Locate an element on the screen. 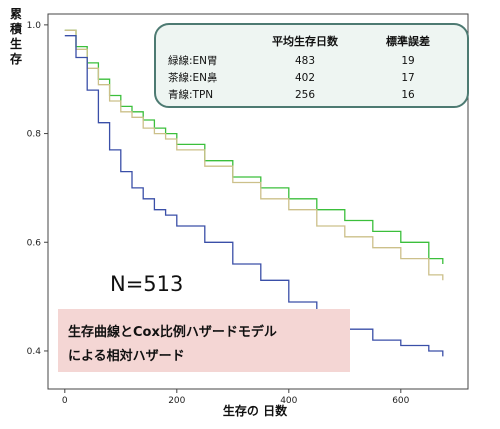 The height and width of the screenshot is (429, 500). x-axis-label: 生存の 日数 is located at coordinates (255, 410).